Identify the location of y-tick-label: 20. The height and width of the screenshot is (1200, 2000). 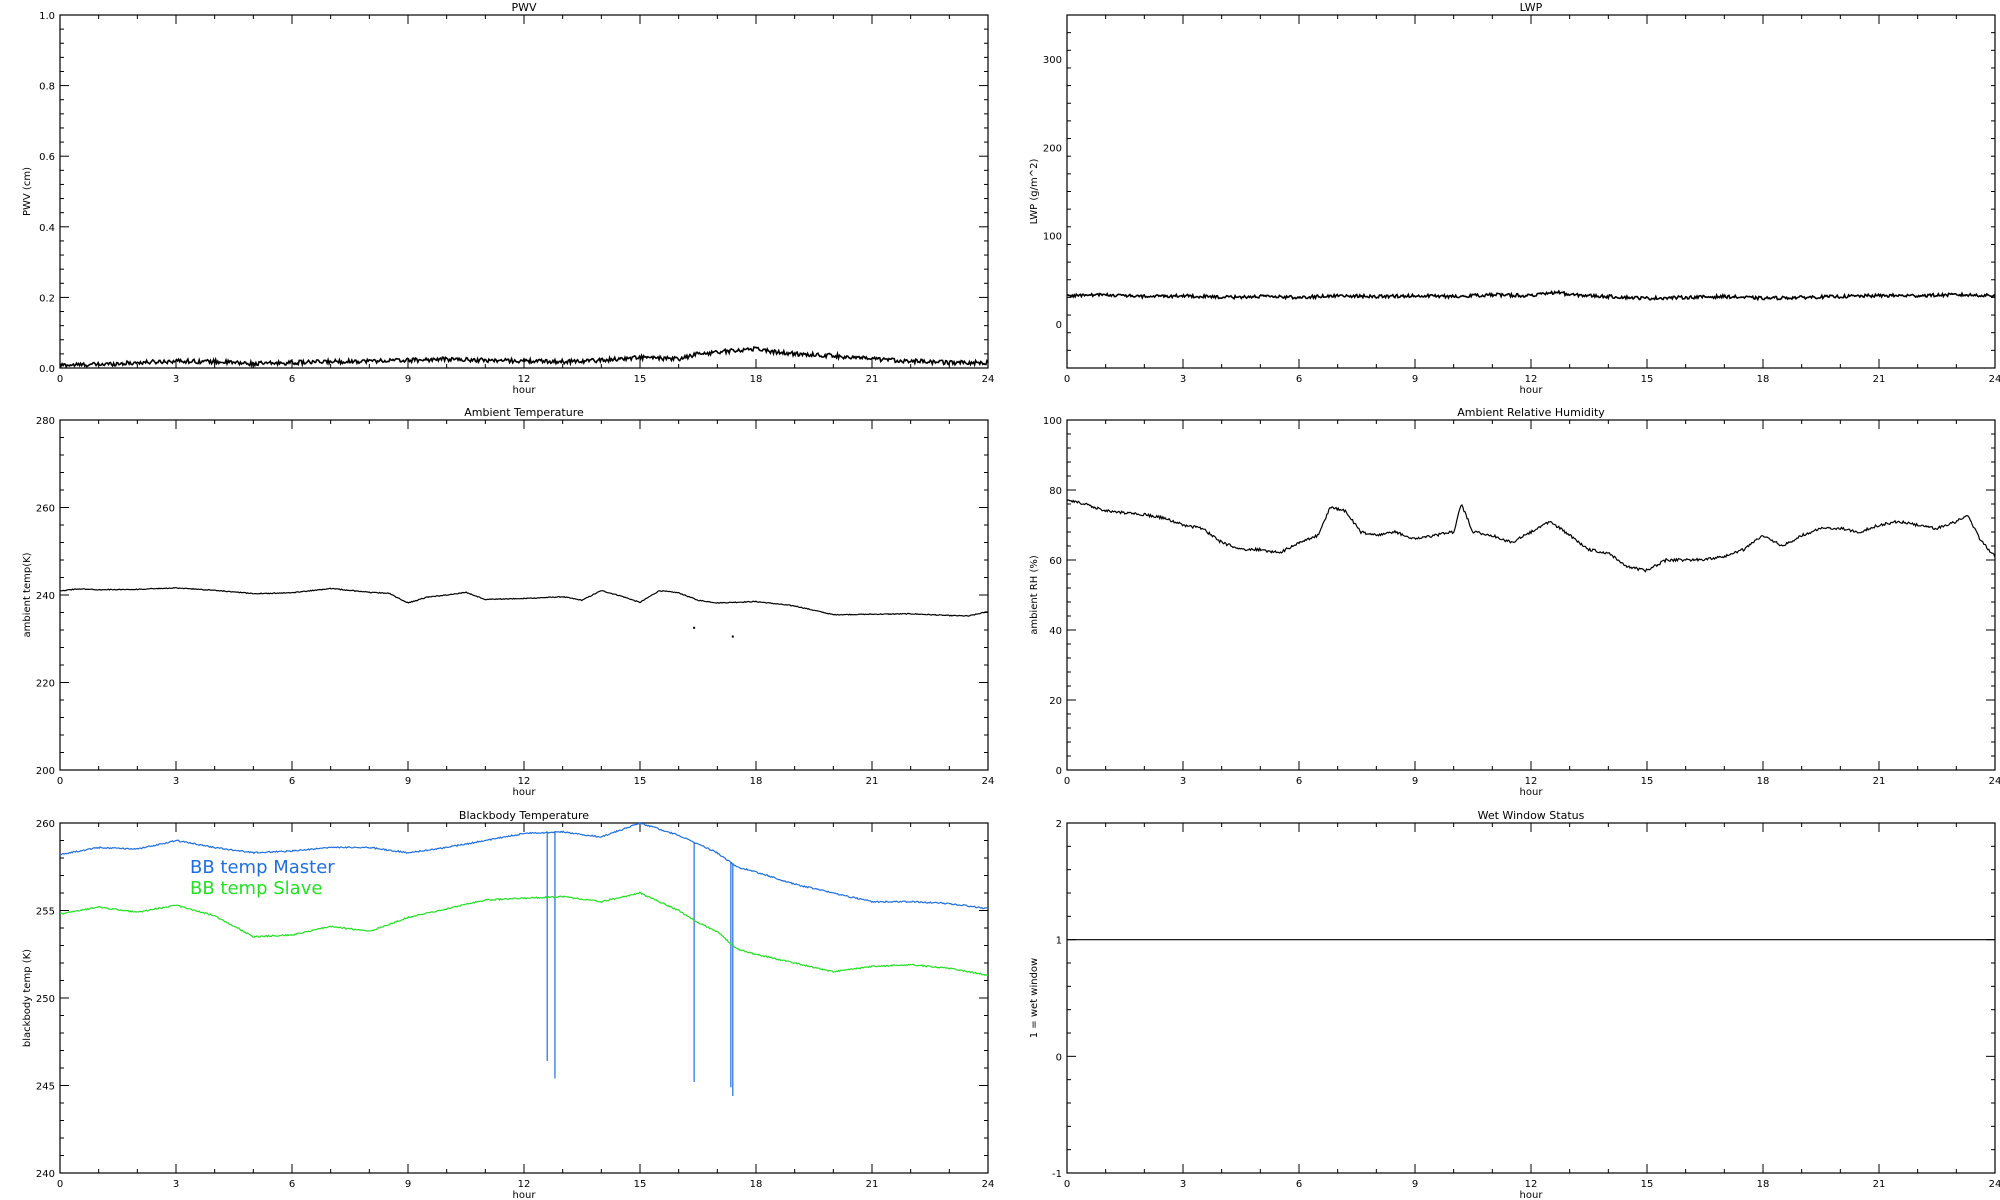
(1055, 701).